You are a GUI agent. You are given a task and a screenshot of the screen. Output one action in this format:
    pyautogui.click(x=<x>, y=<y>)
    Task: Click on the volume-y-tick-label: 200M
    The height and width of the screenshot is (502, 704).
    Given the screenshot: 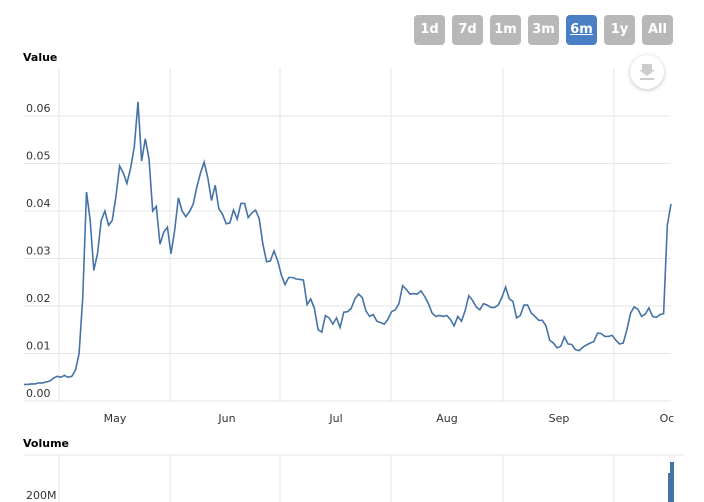 What is the action you would take?
    pyautogui.click(x=41, y=495)
    